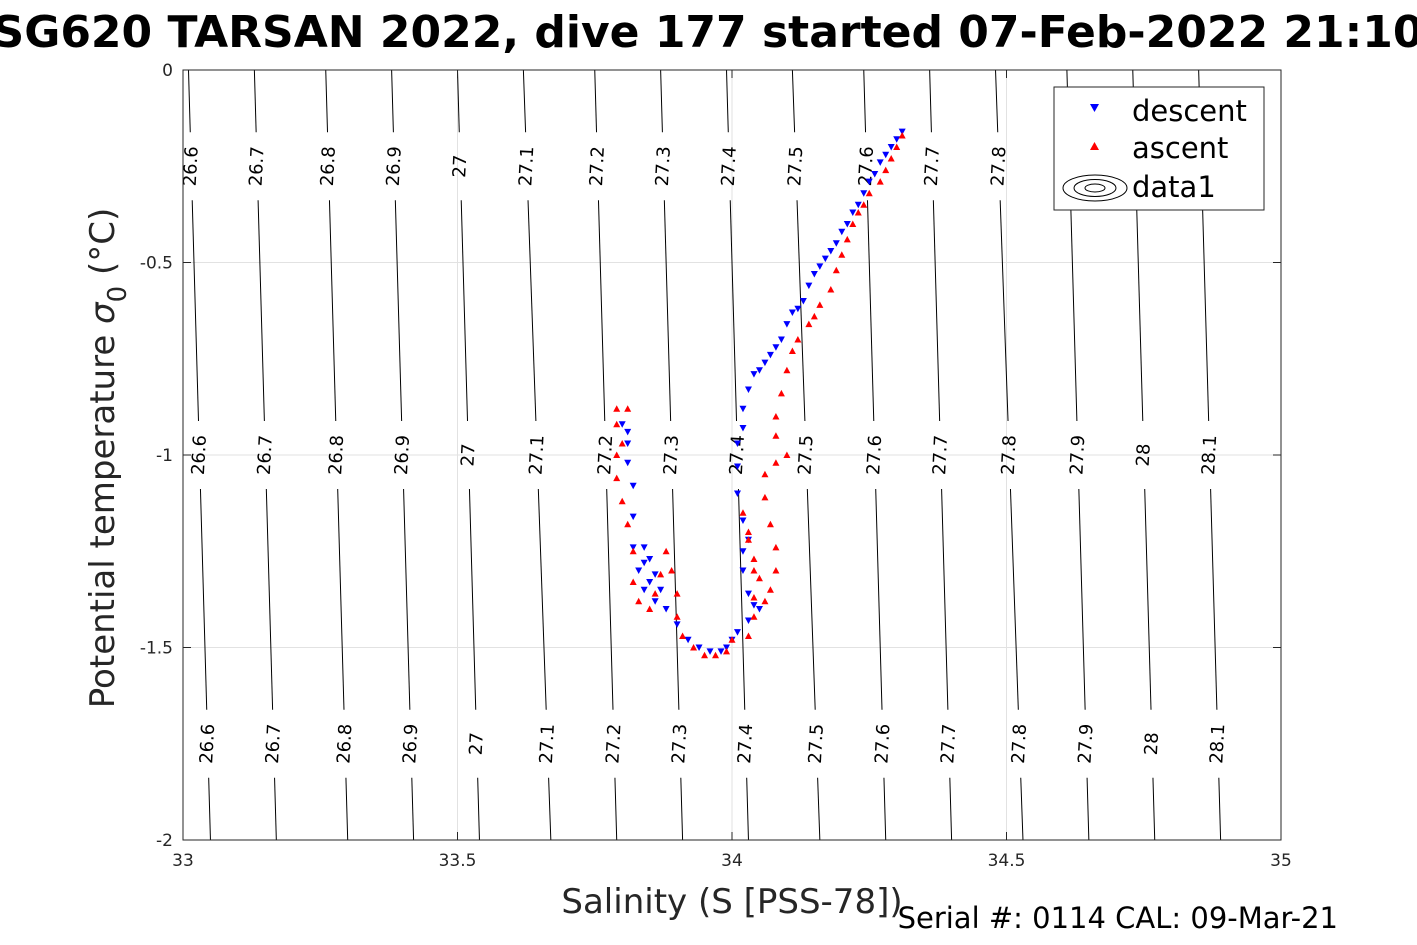  What do you see at coordinates (191, 166) in the screenshot?
I see `contour-label-0-0: 26.6` at bounding box center [191, 166].